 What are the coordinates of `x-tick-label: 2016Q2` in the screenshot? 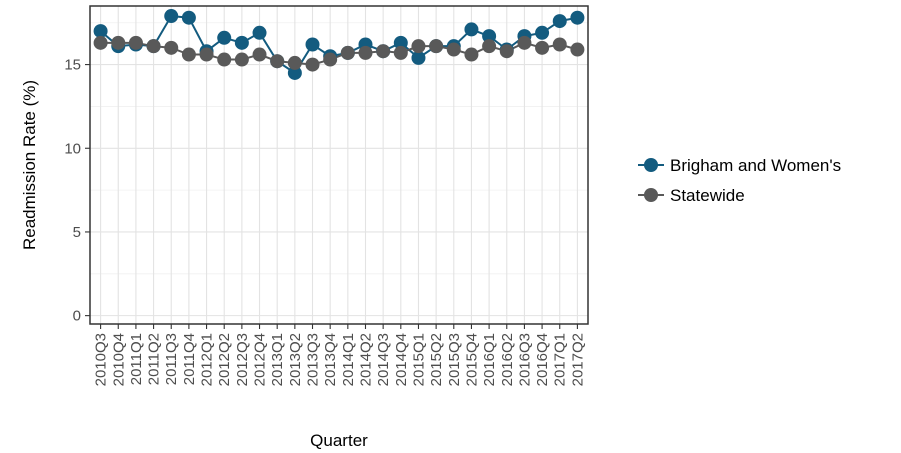 It's located at (507, 359).